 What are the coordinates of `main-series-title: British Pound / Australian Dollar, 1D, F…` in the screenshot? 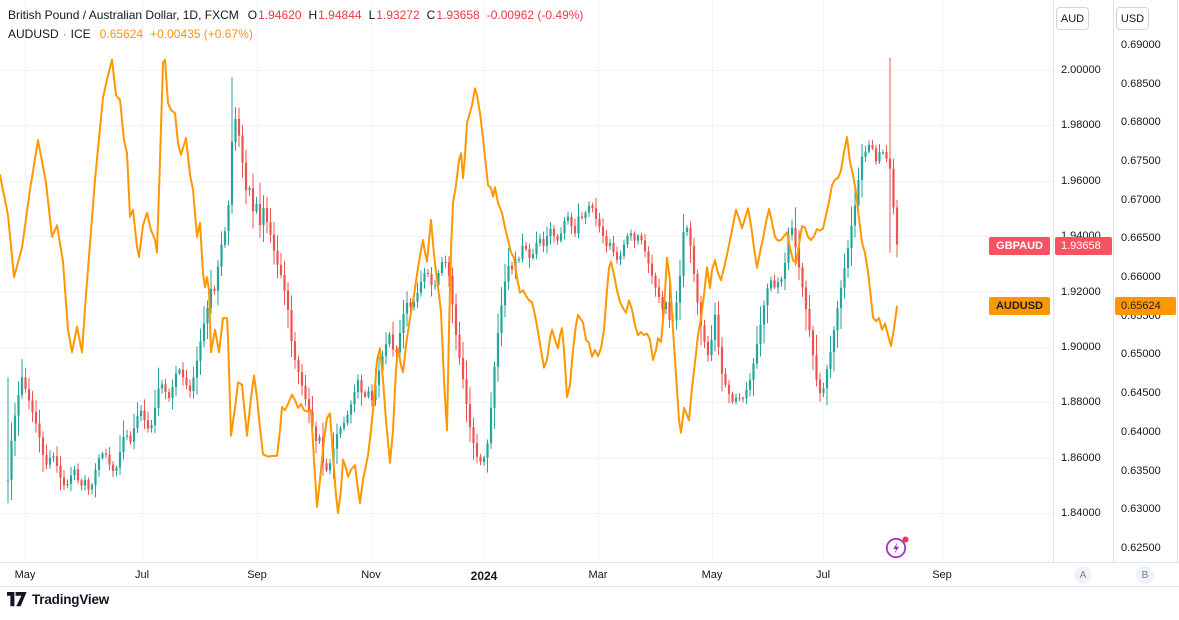 It's located at (123, 15).